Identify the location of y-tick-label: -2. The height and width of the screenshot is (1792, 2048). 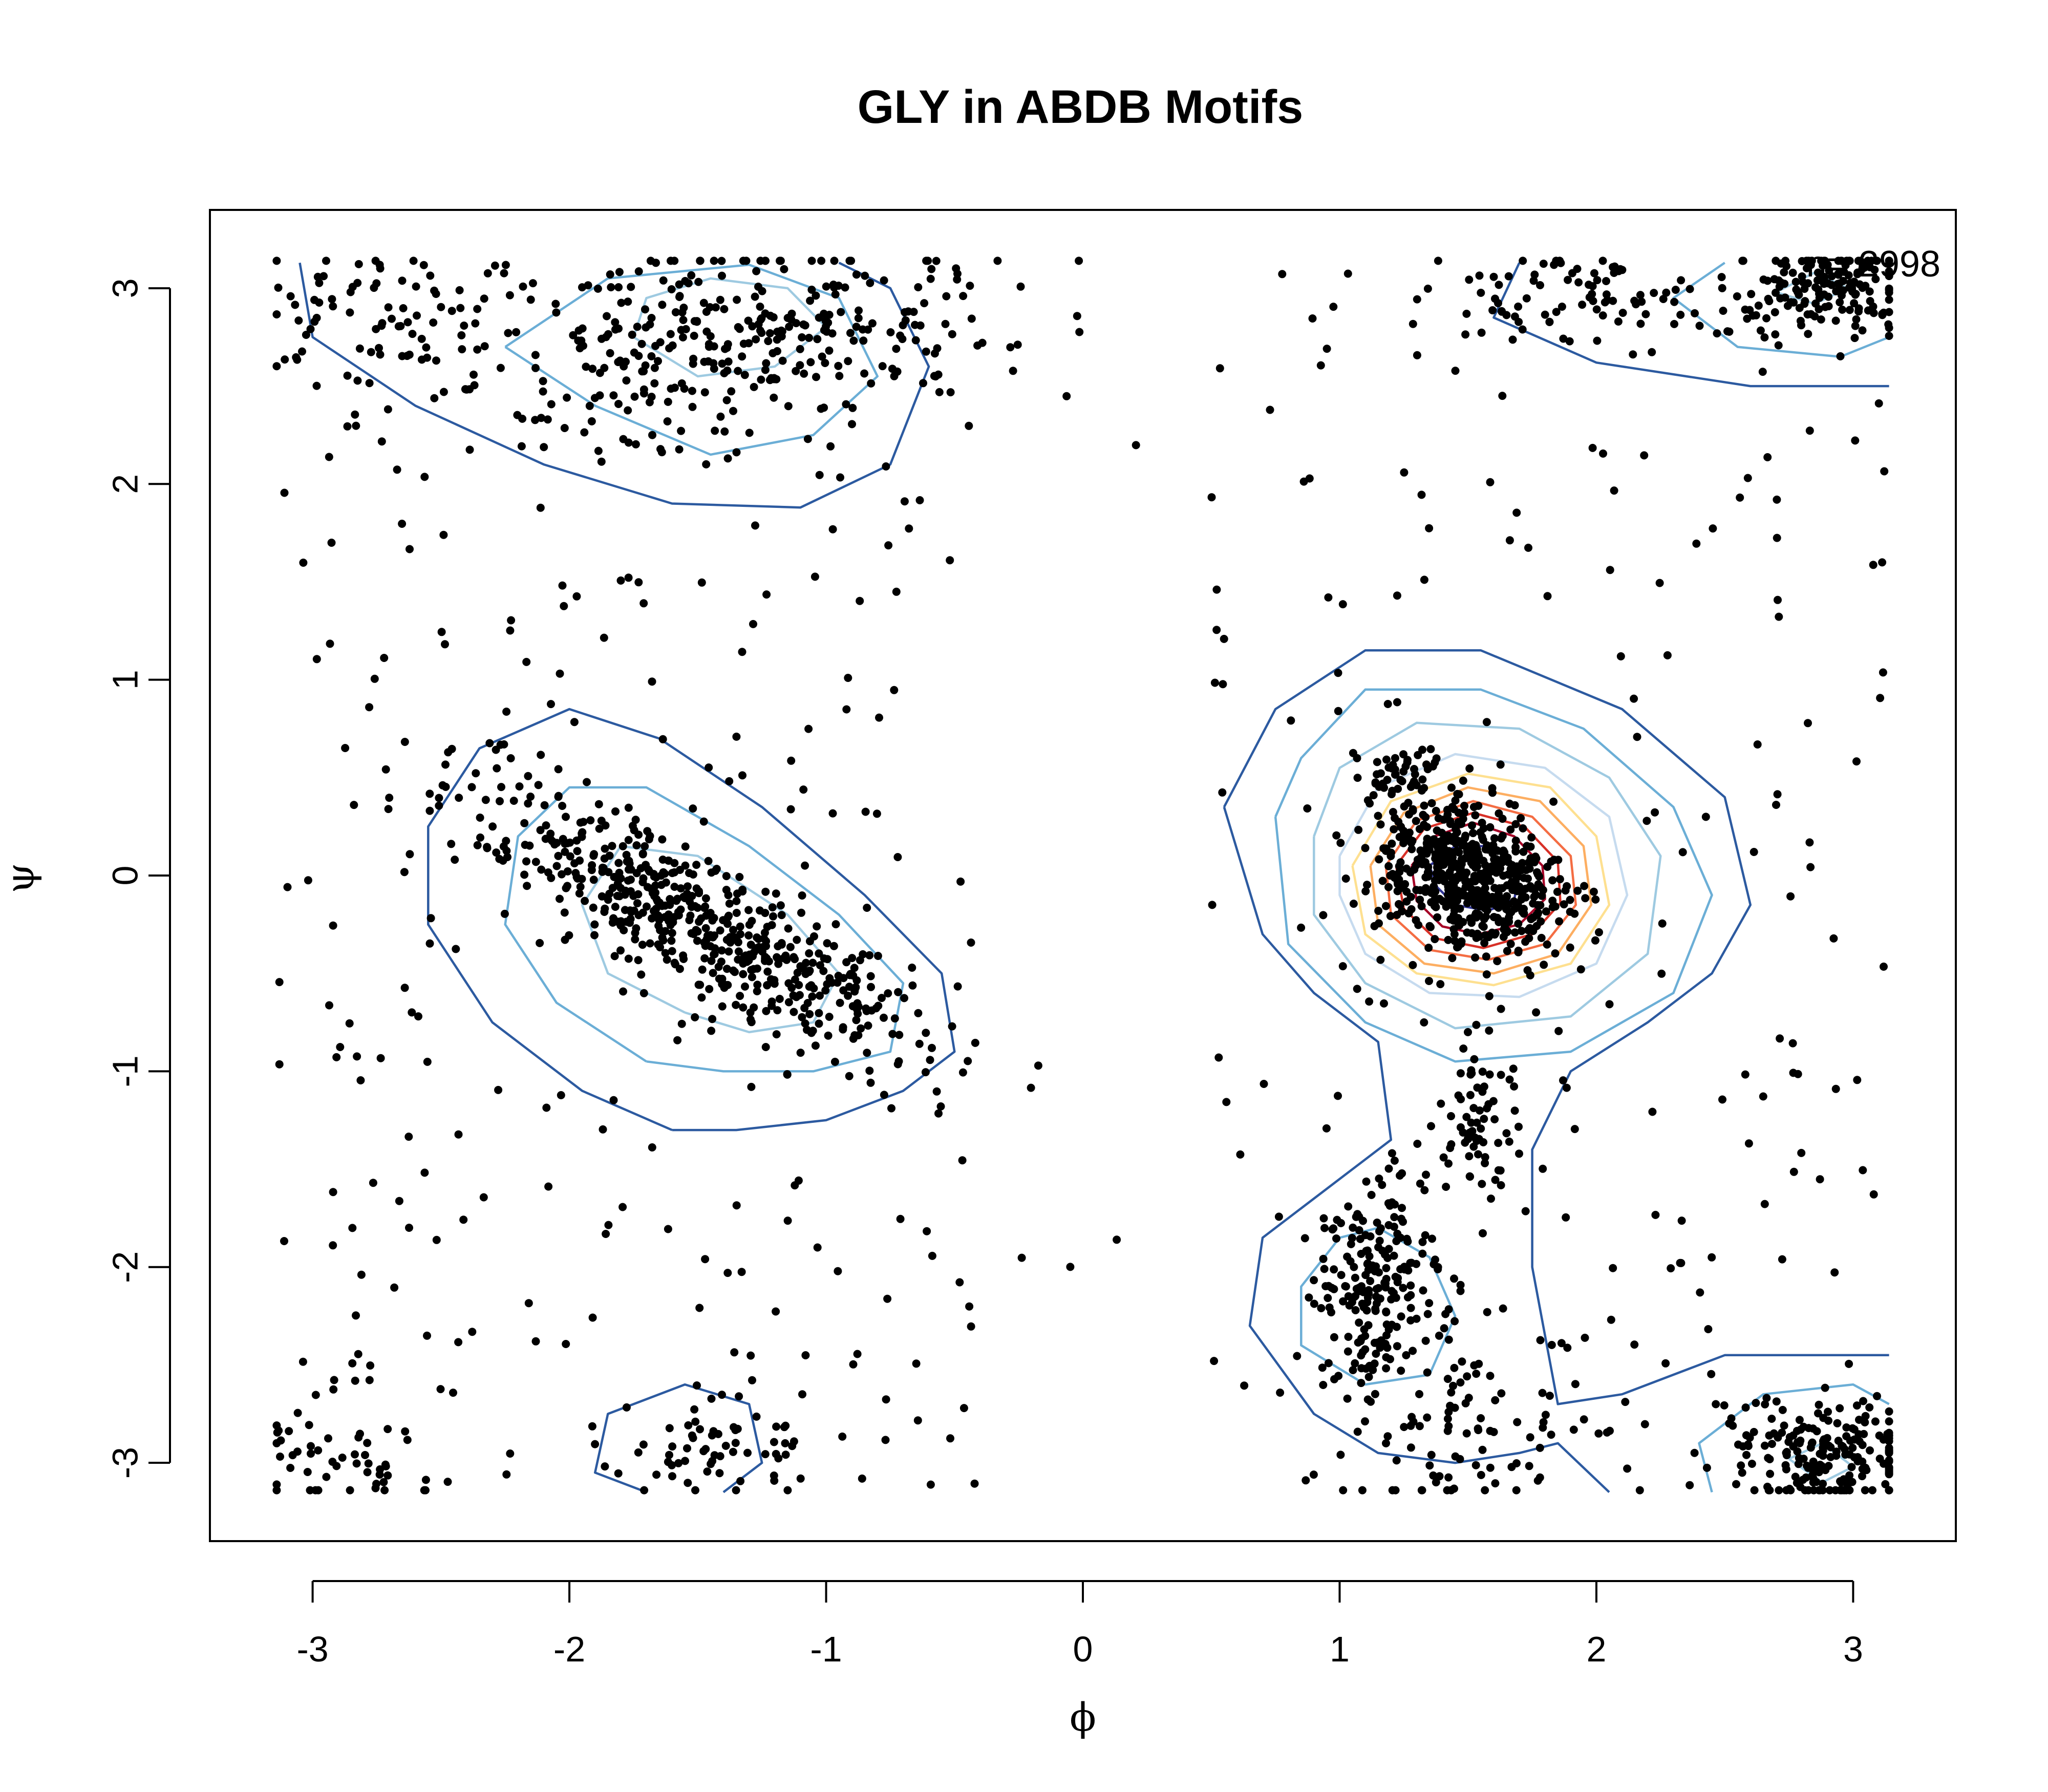
(125, 1267).